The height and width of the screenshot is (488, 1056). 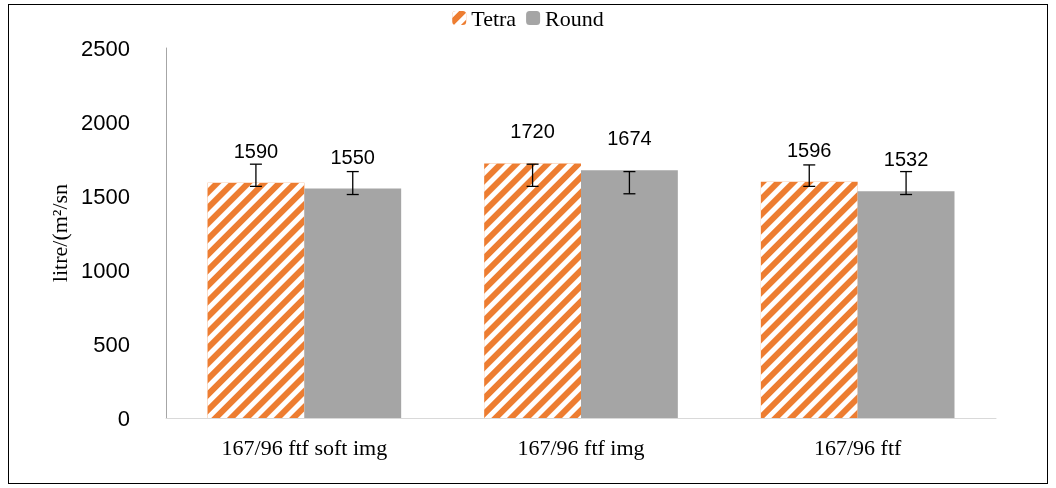 What do you see at coordinates (532, 131) in the screenshot?
I see `data-label: 1720` at bounding box center [532, 131].